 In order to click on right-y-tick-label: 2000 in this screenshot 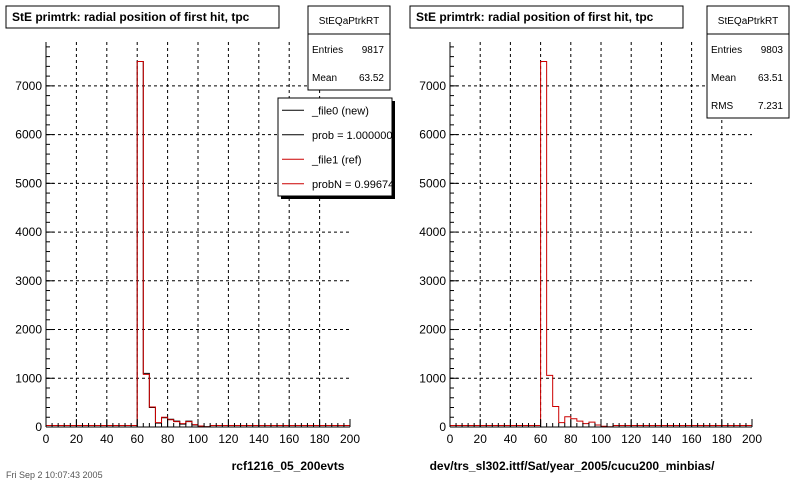, I will do `click(432, 330)`.